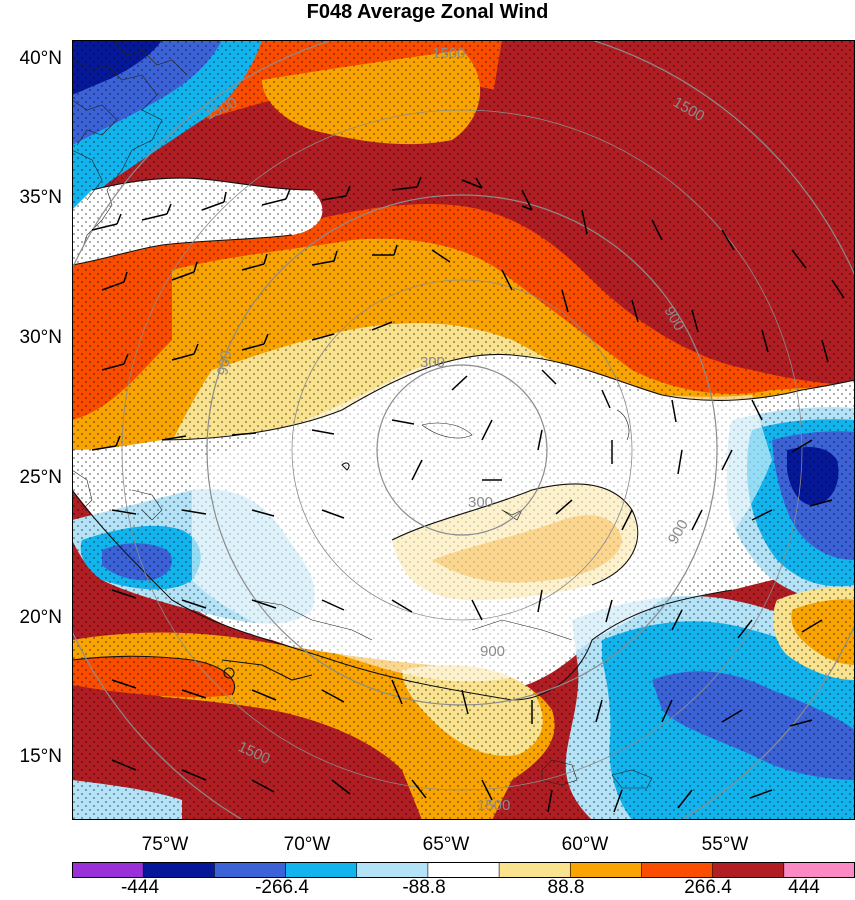 The image size is (855, 900). Describe the element at coordinates (492, 651) in the screenshot. I see `contour-label-900-south: 900` at that location.